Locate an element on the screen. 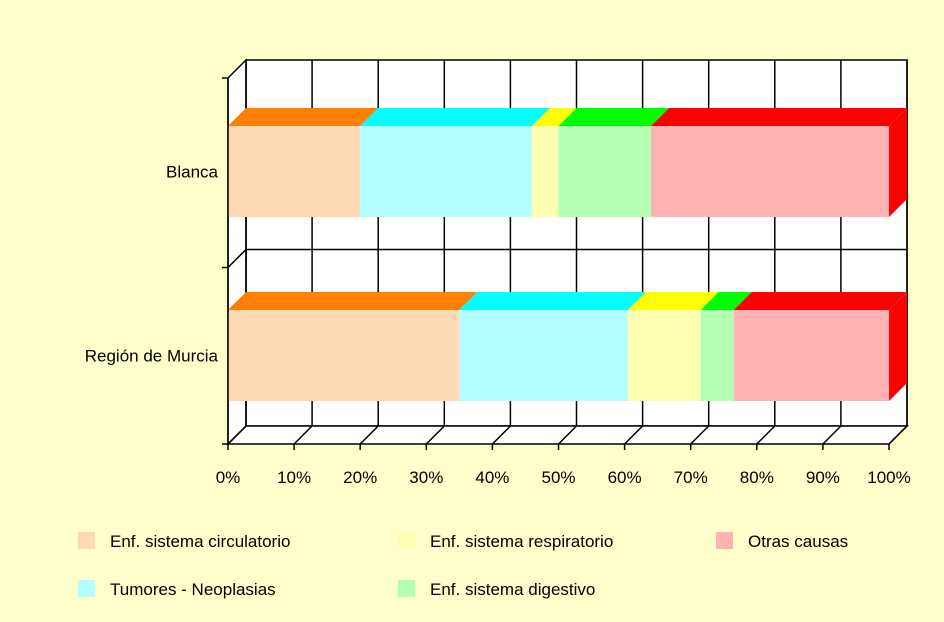 This screenshot has width=944, height=622. category-label-blanca: Blanca is located at coordinates (192, 172).